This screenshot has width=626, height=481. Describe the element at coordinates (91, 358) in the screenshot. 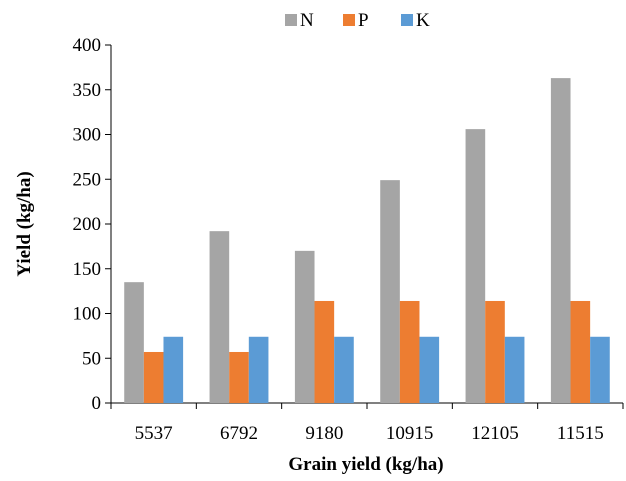

I see `y-tick-label: 50` at that location.